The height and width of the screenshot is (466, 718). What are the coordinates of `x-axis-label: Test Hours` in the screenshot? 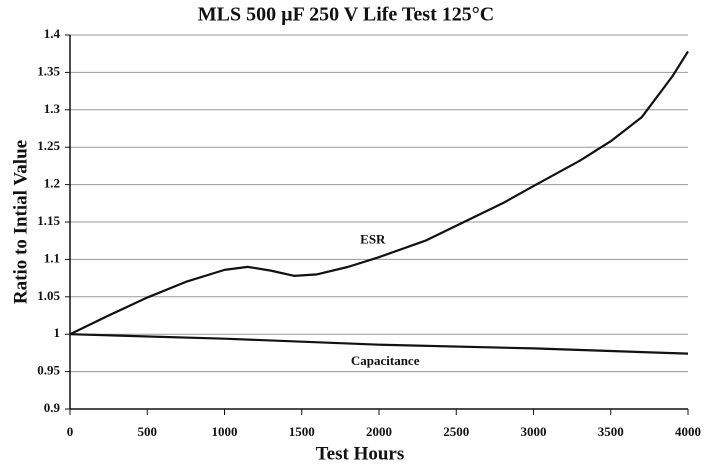 It's located at (360, 453).